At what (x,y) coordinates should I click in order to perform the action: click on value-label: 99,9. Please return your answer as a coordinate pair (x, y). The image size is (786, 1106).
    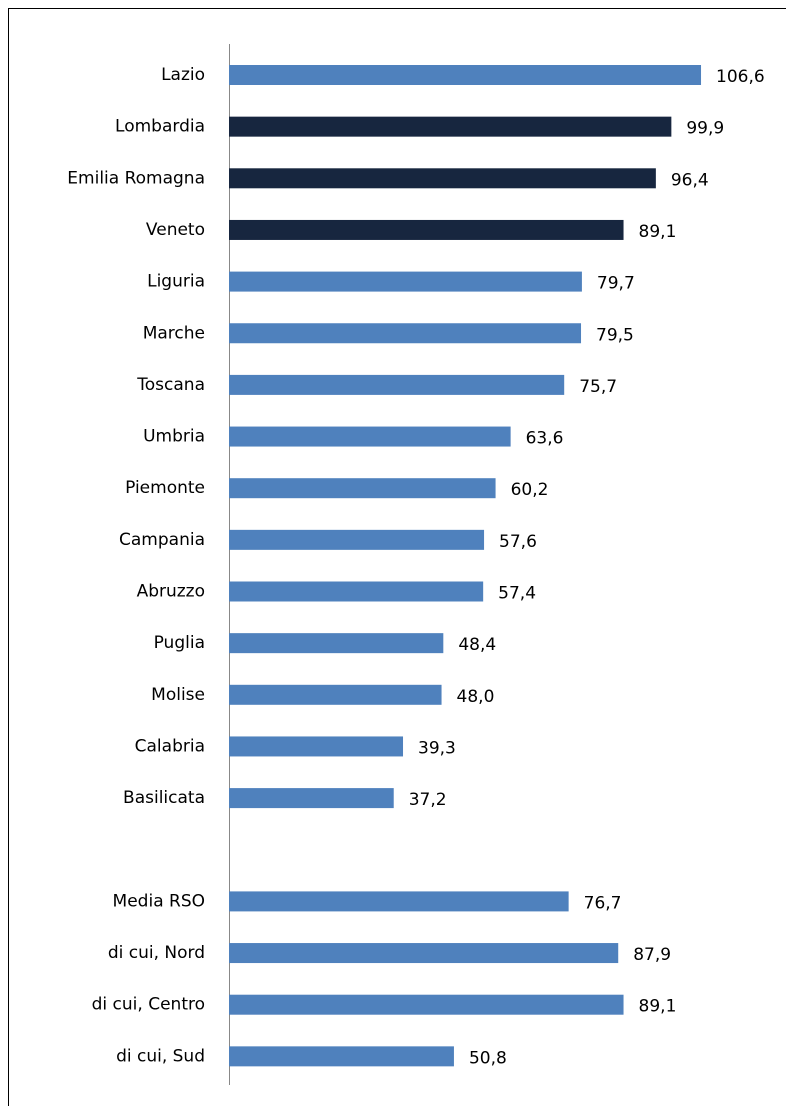
    Looking at the image, I should click on (705, 129).